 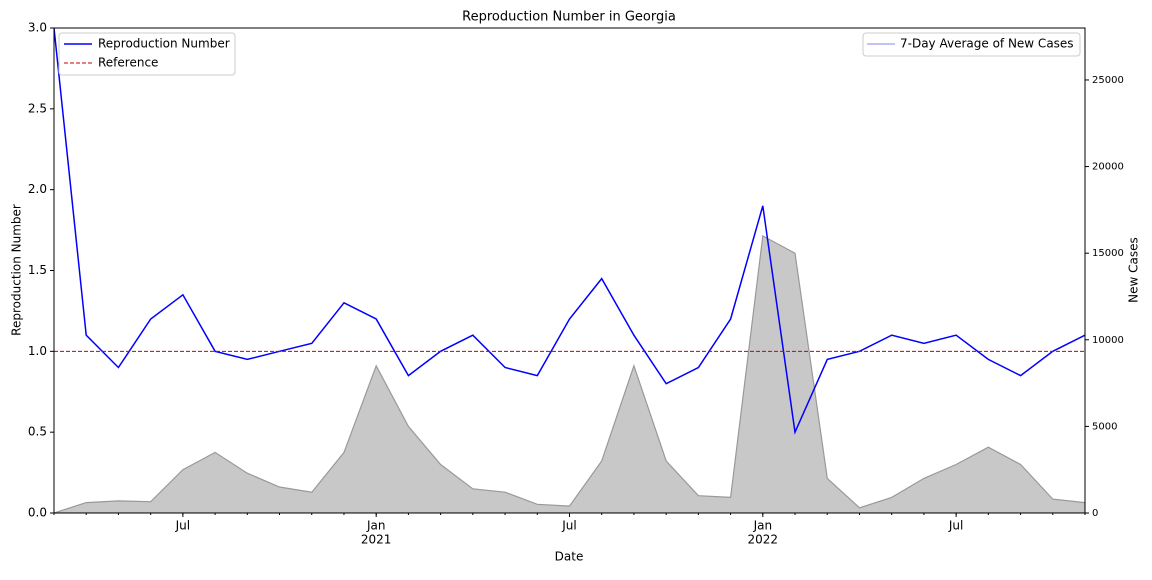 I want to click on y-axis-label: Reproduction Number, so click(x=17, y=270).